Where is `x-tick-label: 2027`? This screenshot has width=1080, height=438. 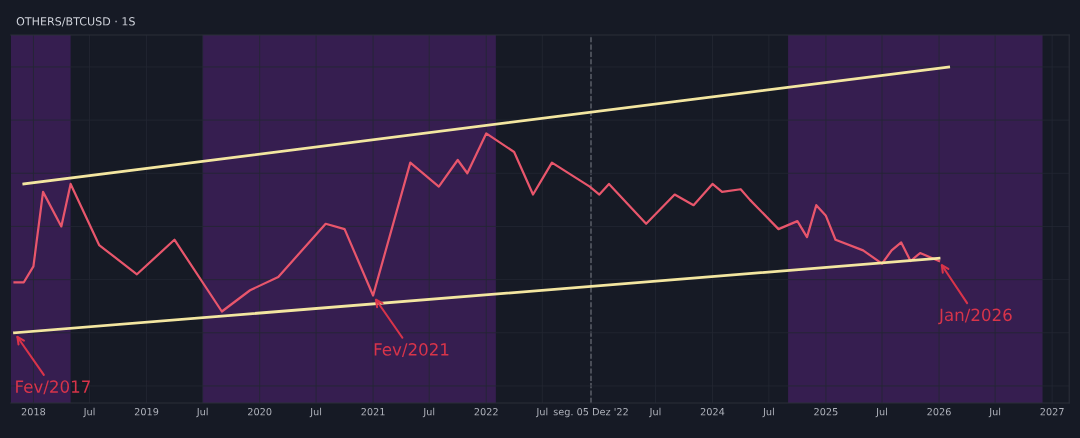
x-tick-label: 2027 is located at coordinates (1052, 411).